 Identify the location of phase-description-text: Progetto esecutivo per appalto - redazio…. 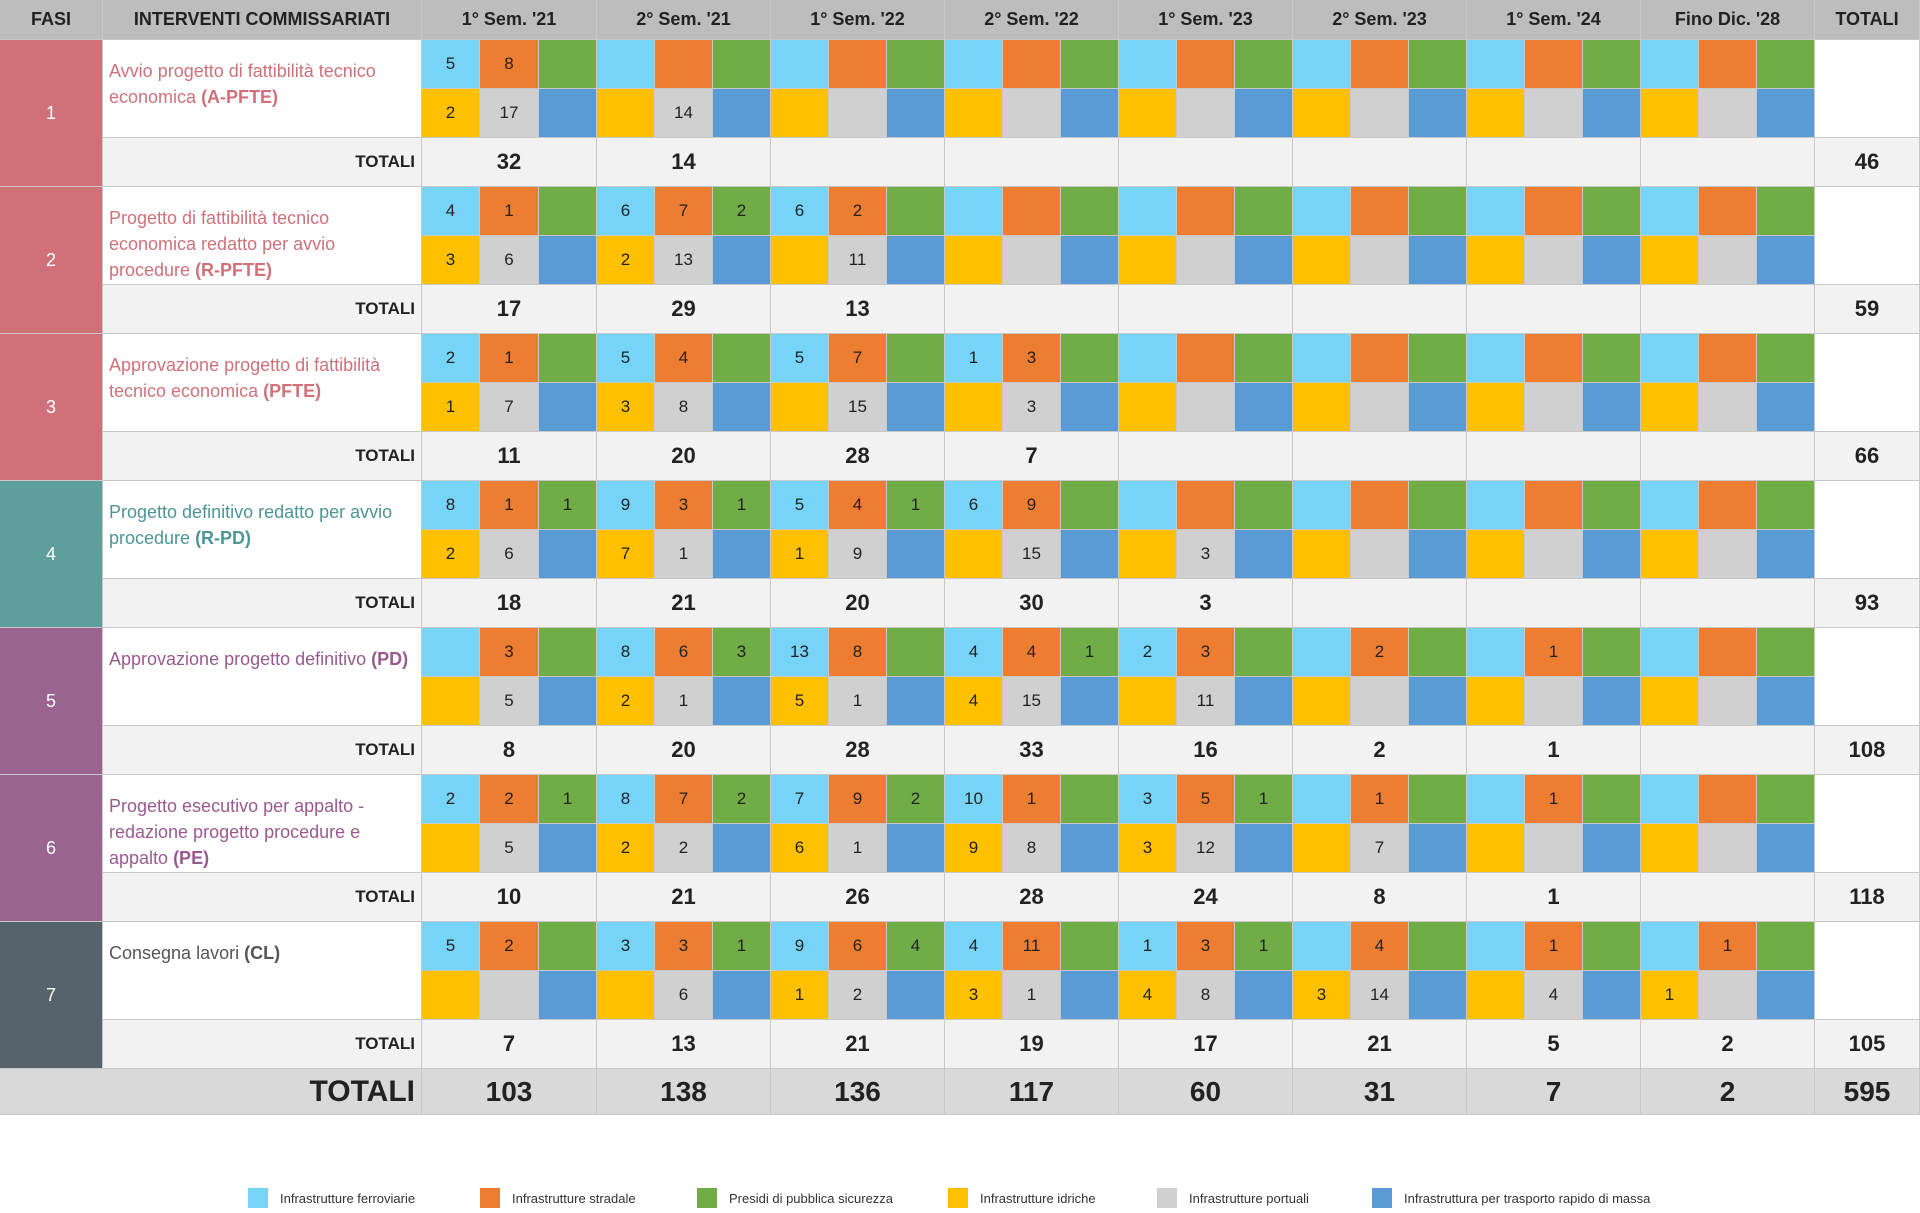
(237, 832).